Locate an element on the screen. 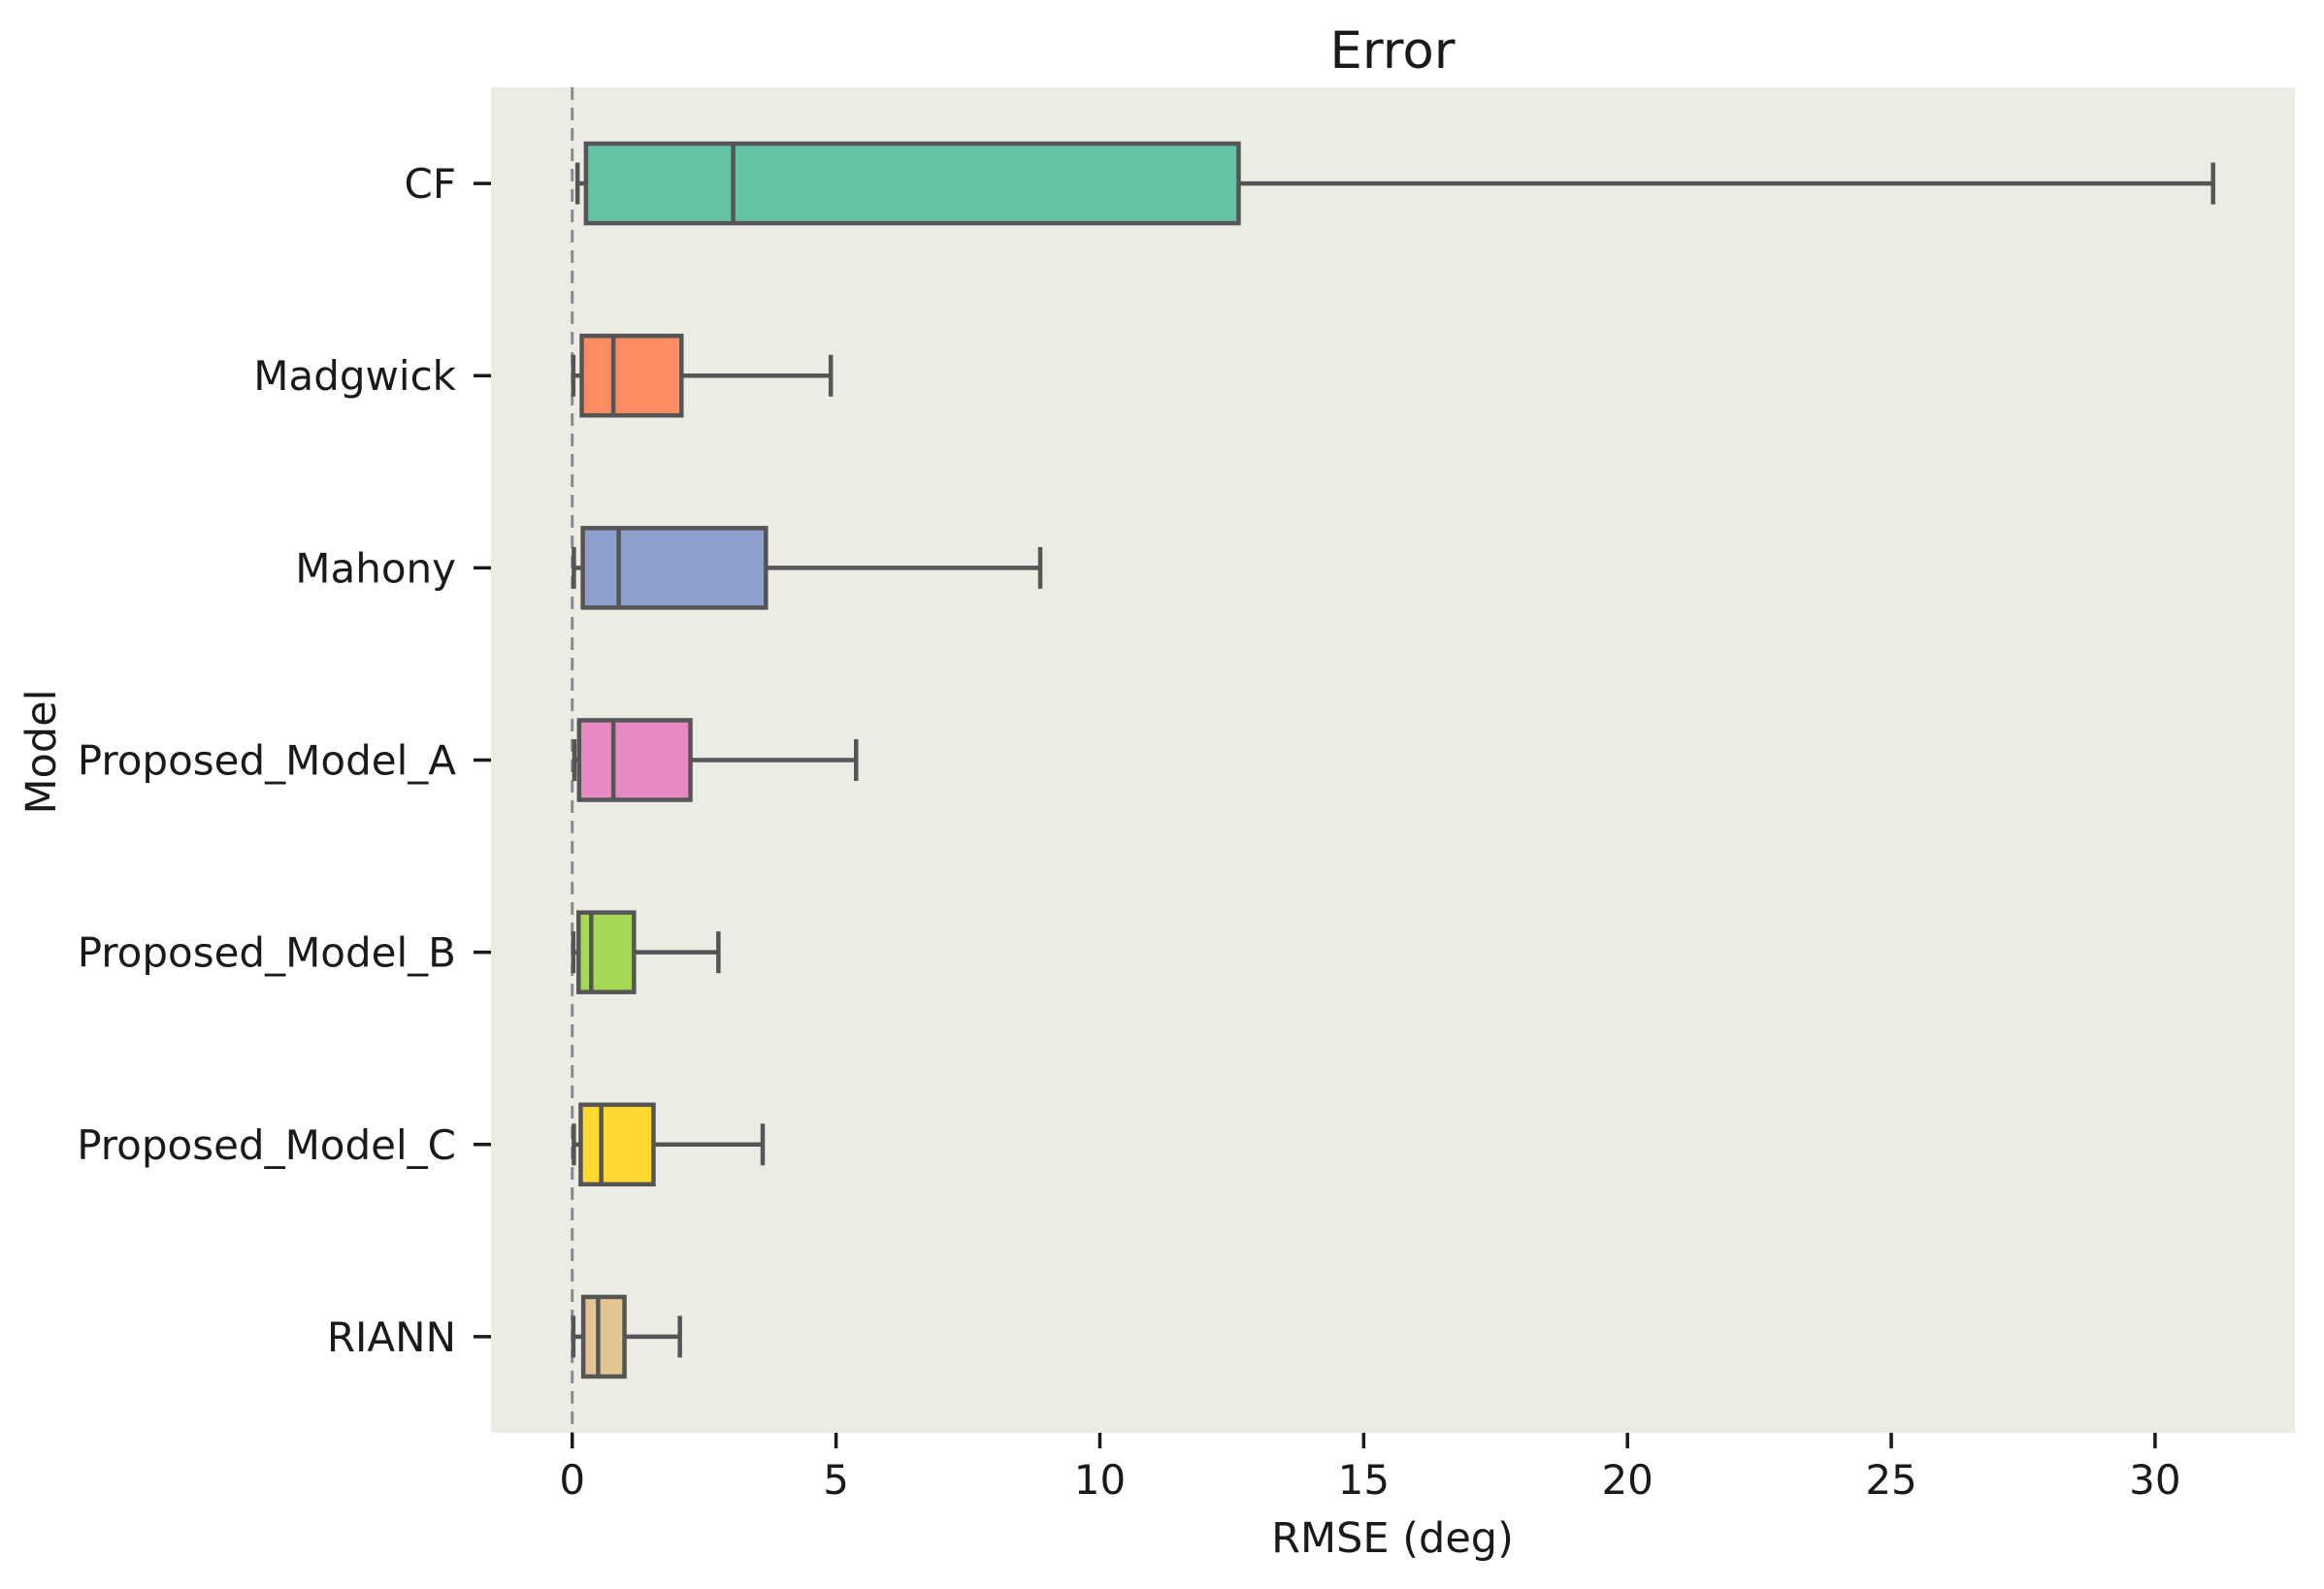  y-tick-label: Mahony is located at coordinates (375, 568).